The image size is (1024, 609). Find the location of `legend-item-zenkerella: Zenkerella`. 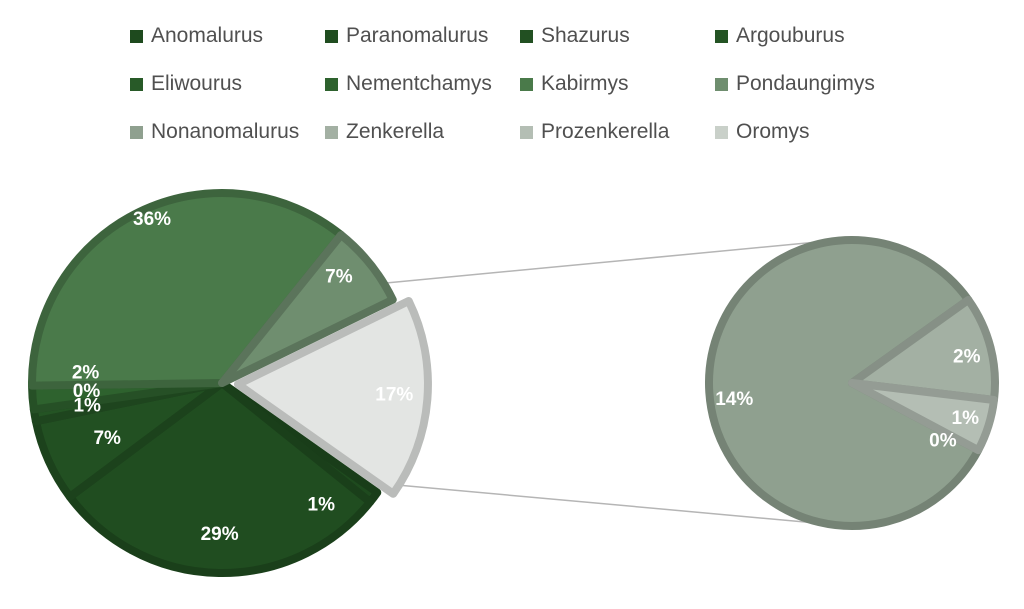

legend-item-zenkerella: Zenkerella is located at coordinates (384, 132).